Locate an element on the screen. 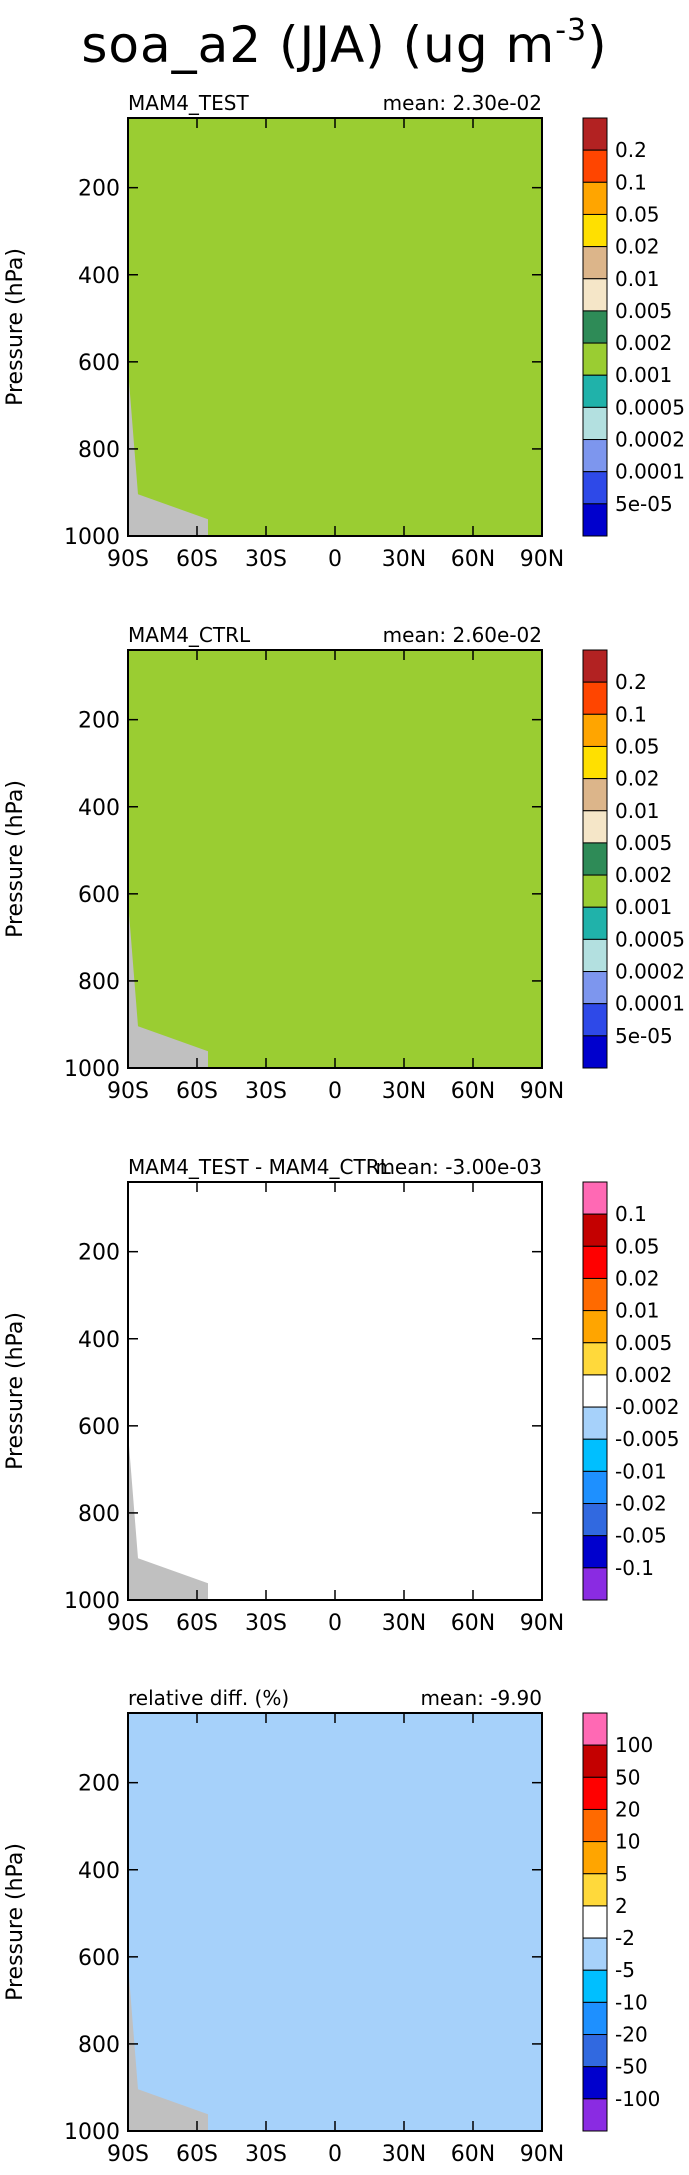 The width and height of the screenshot is (689, 2175). colorbar-label: 0.0001 is located at coordinates (650, 1004).